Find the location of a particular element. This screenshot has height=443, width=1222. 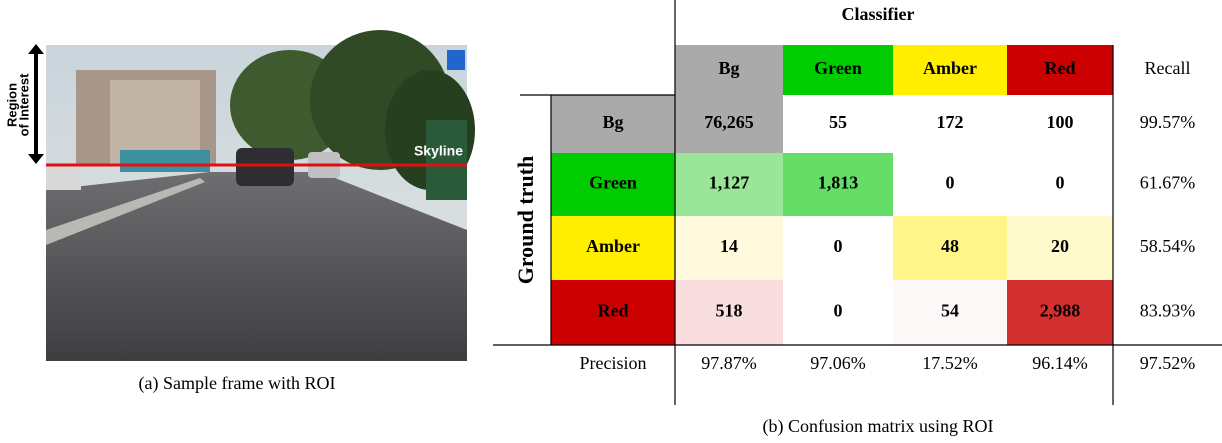

cell-value: 100 is located at coordinates (1060, 122).